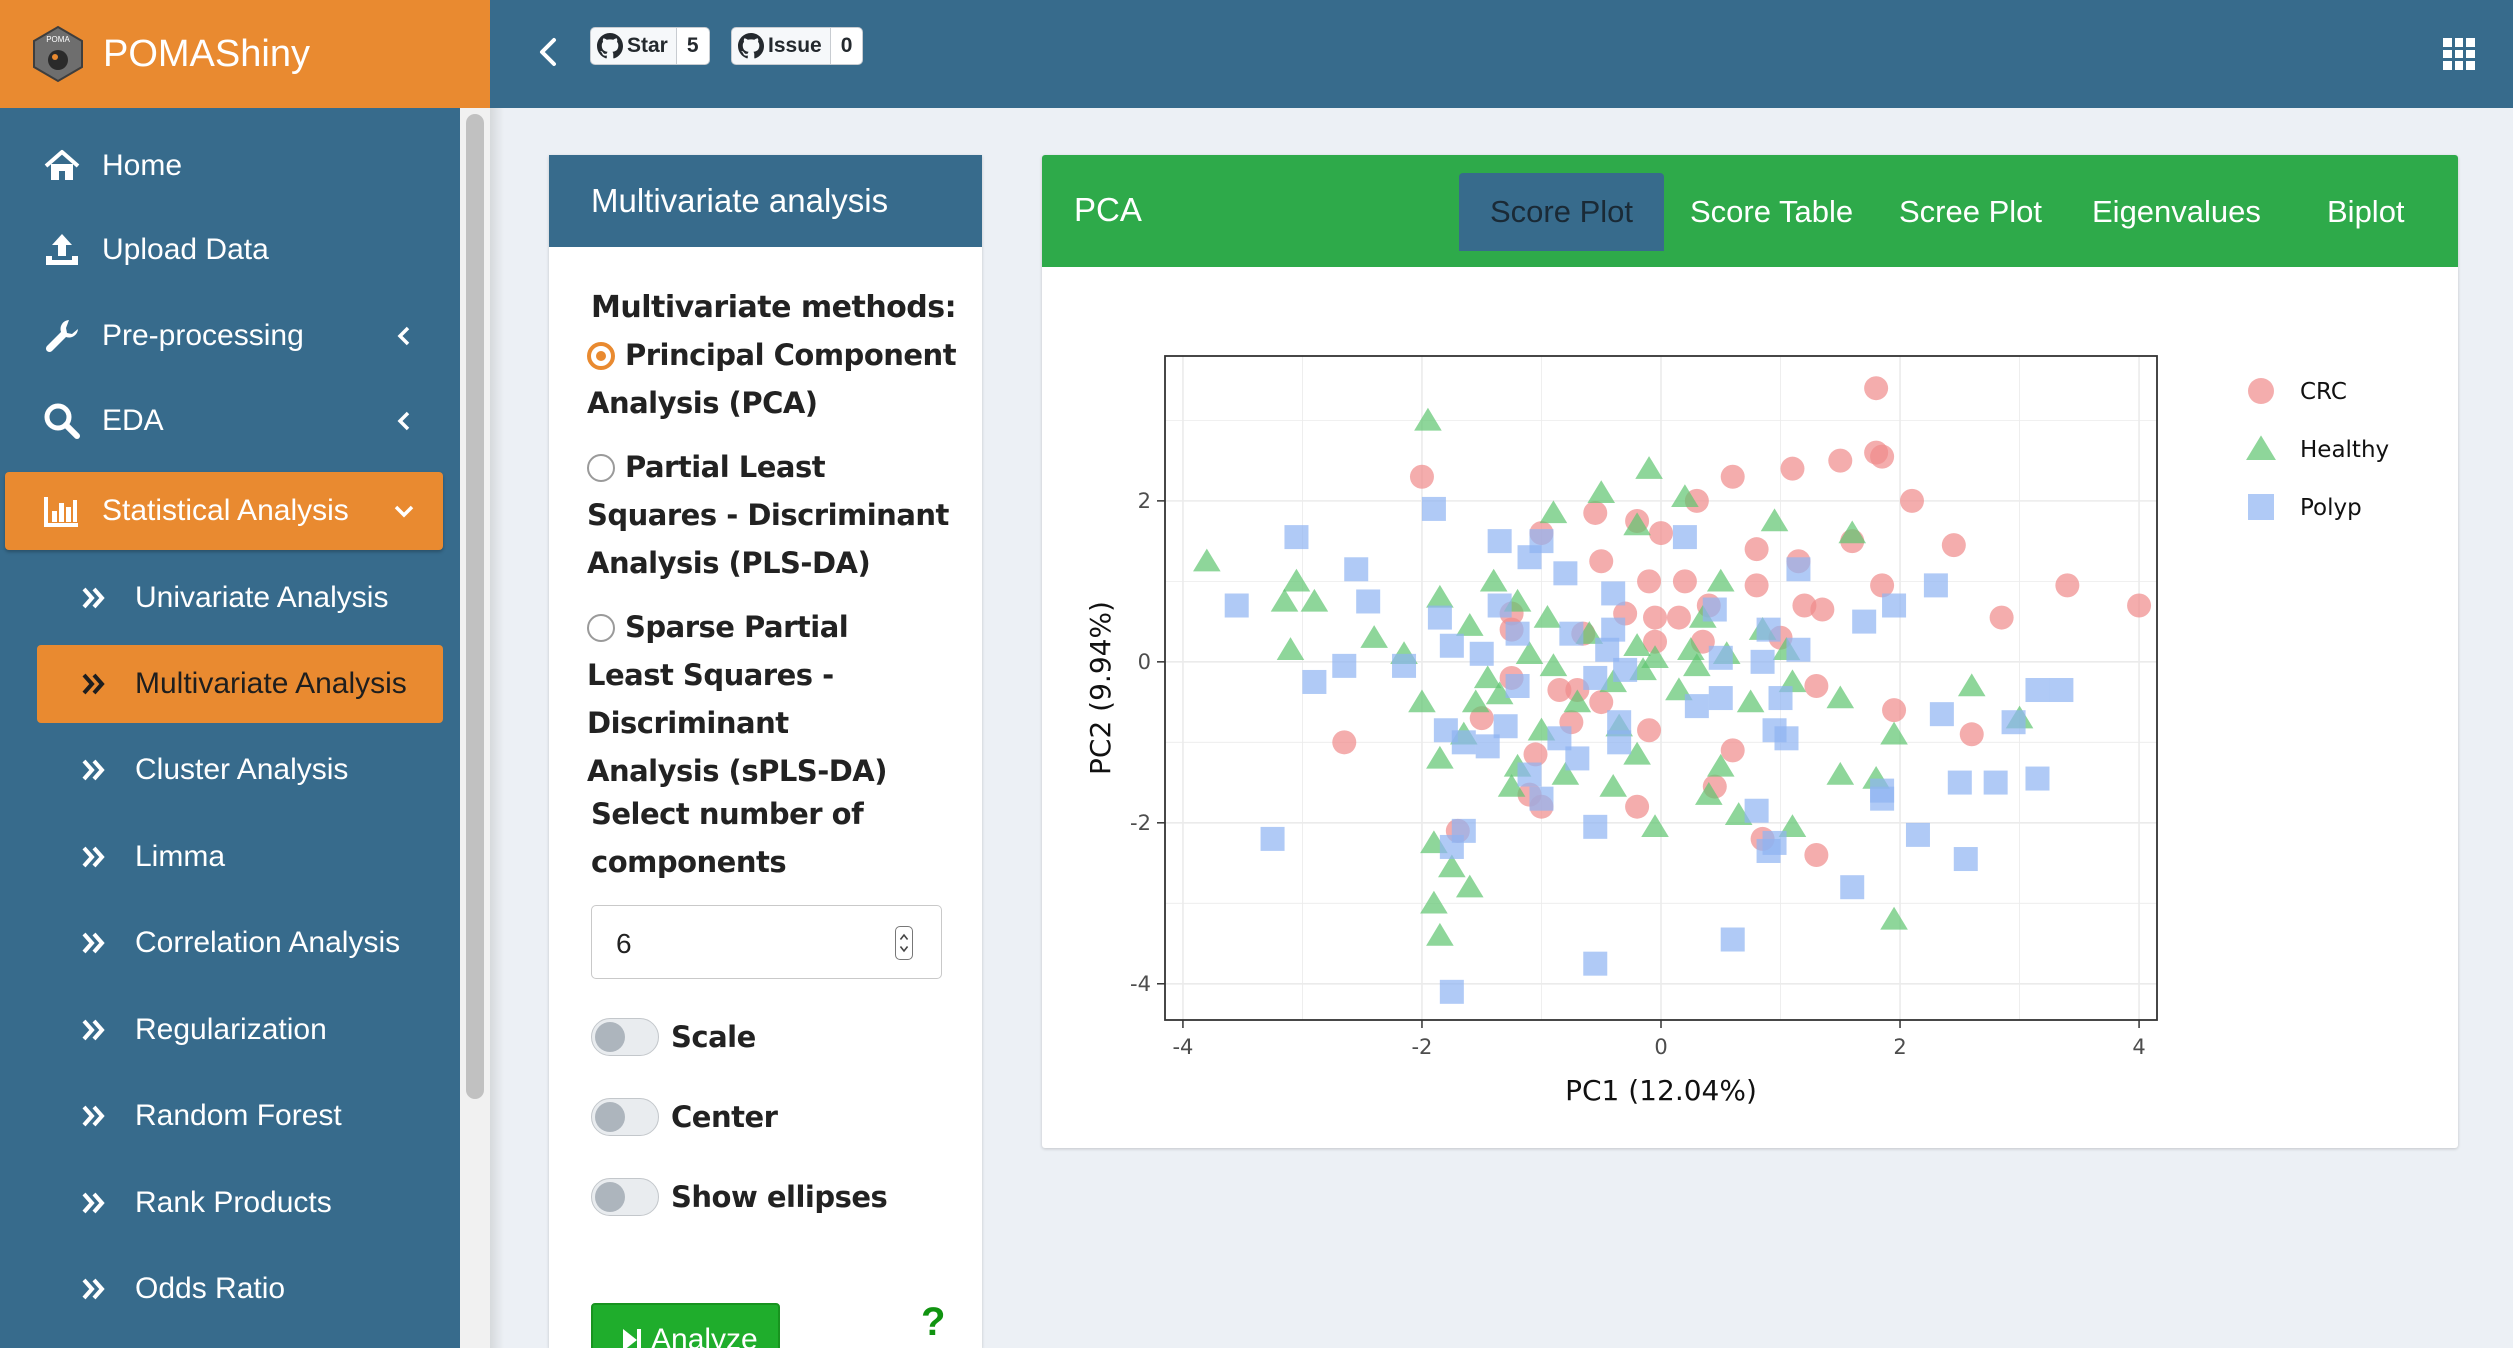 The height and width of the screenshot is (1348, 2513). What do you see at coordinates (2261, 448) in the screenshot?
I see `legend-key-healthy` at bounding box center [2261, 448].